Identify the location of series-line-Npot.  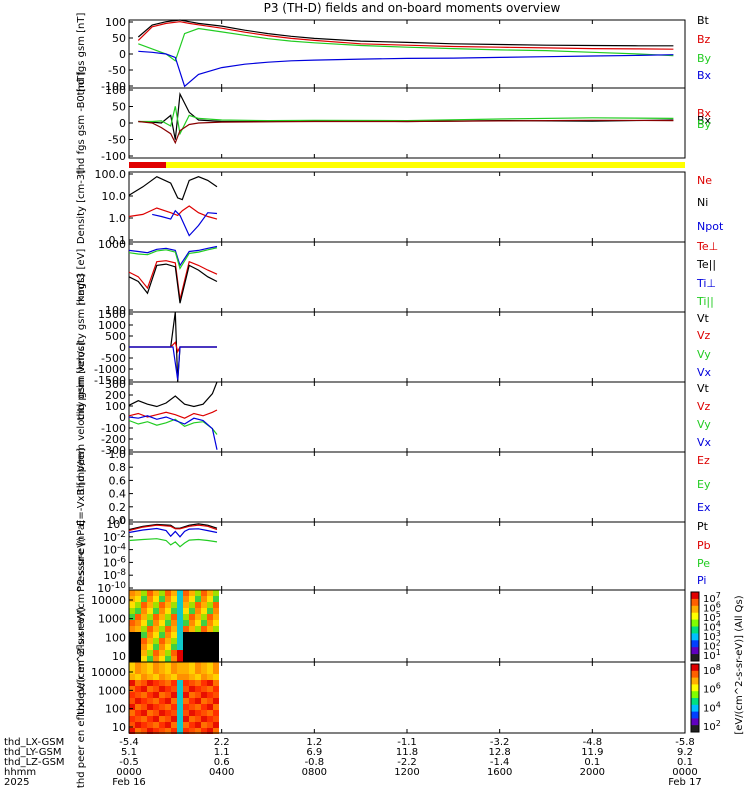
(185, 223).